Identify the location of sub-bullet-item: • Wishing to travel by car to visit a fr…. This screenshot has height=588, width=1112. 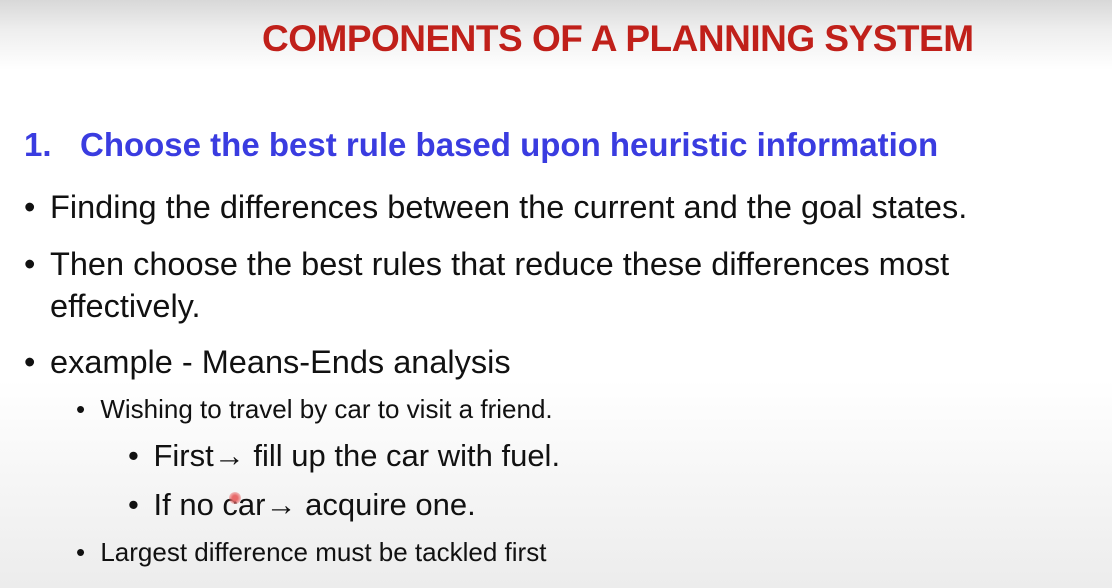
(314, 409).